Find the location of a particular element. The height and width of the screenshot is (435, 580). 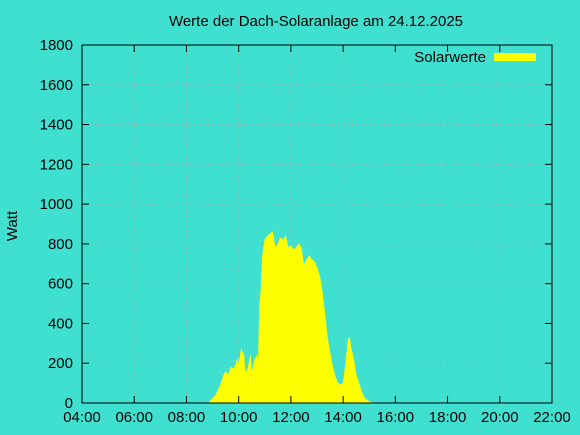

x-tick-label: 12:00 is located at coordinates (291, 417).